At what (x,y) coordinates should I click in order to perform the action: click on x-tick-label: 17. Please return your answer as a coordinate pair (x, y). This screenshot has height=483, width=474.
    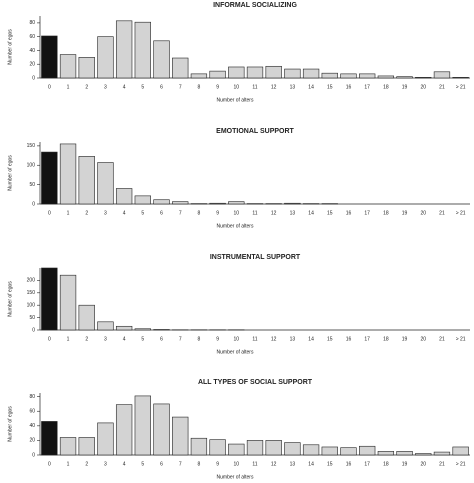
    Looking at the image, I should click on (367, 213).